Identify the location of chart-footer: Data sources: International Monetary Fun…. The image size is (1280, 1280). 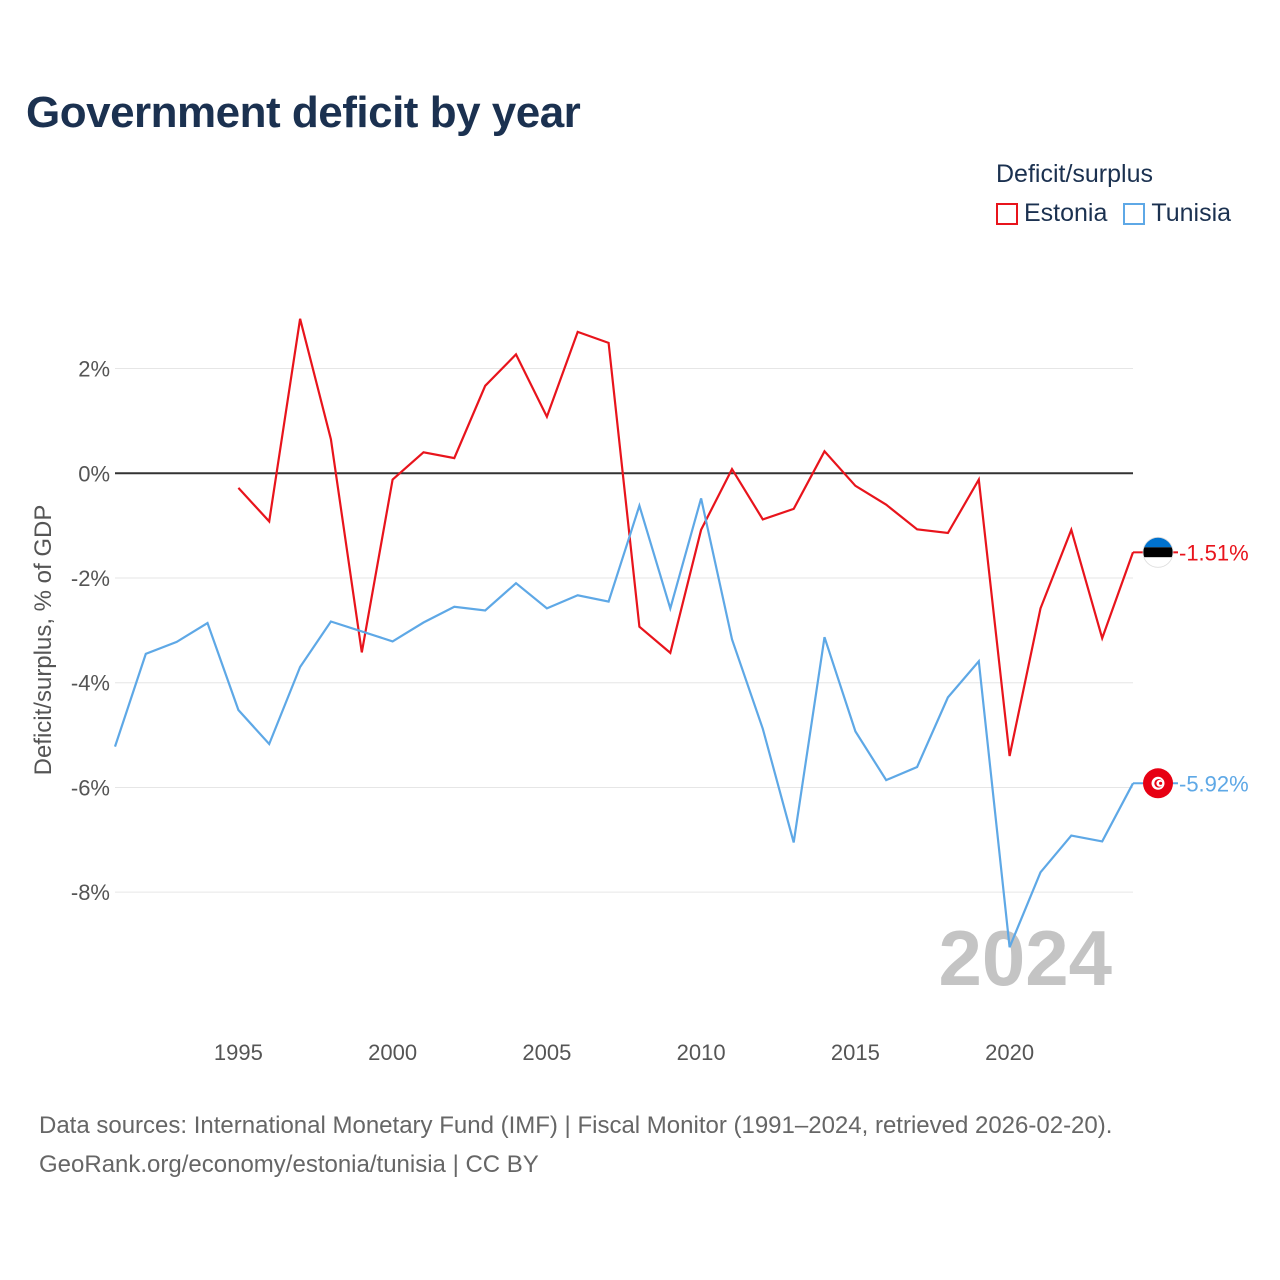
(575, 1145).